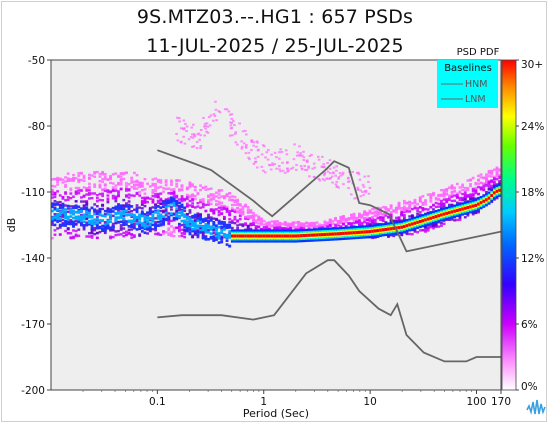 This screenshot has height=425, width=550. What do you see at coordinates (532, 259) in the screenshot?
I see `colorbar-tick-label: 12%` at bounding box center [532, 259].